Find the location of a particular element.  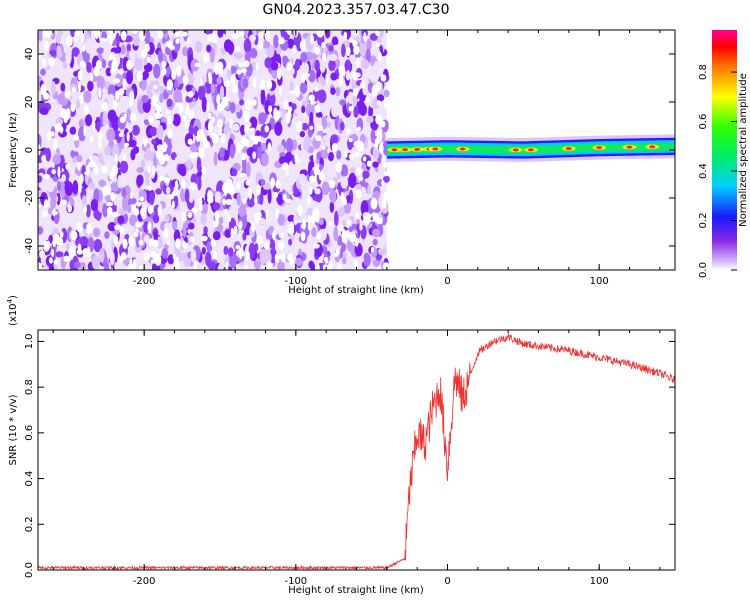

colorbar-tick-label: 0.0 is located at coordinates (703, 270).